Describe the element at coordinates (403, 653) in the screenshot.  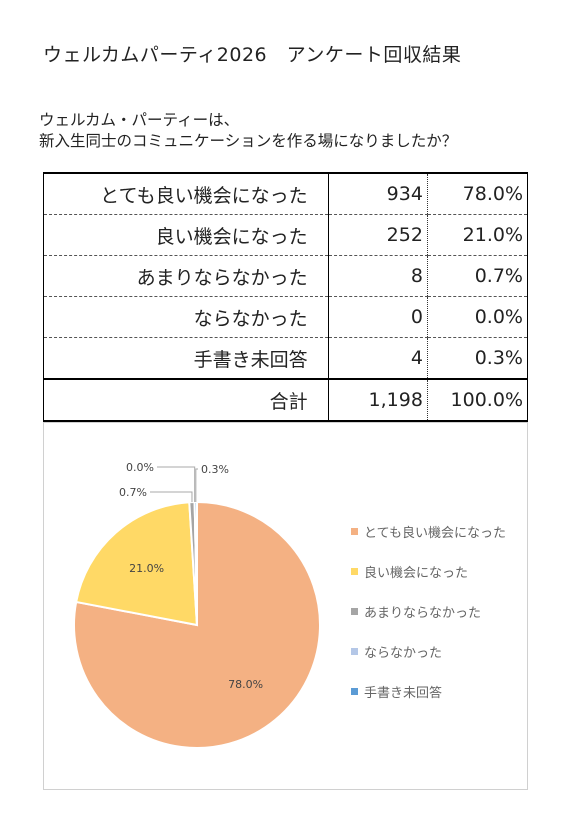
I see `legend-label: ならなかった` at that location.